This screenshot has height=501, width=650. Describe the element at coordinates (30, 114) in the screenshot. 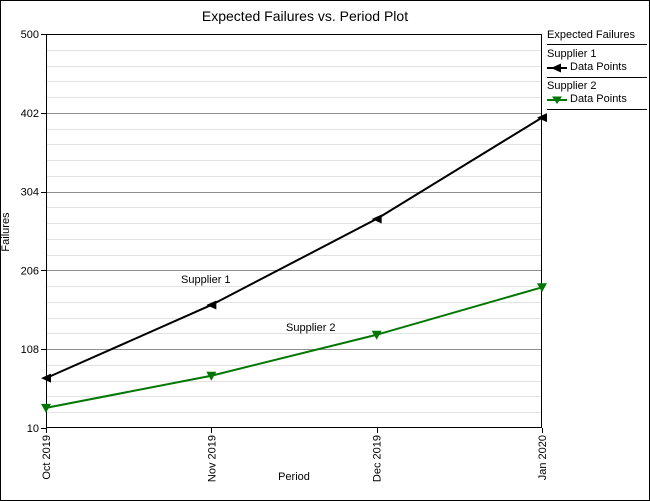

I see `y-tick-label: 402` at that location.